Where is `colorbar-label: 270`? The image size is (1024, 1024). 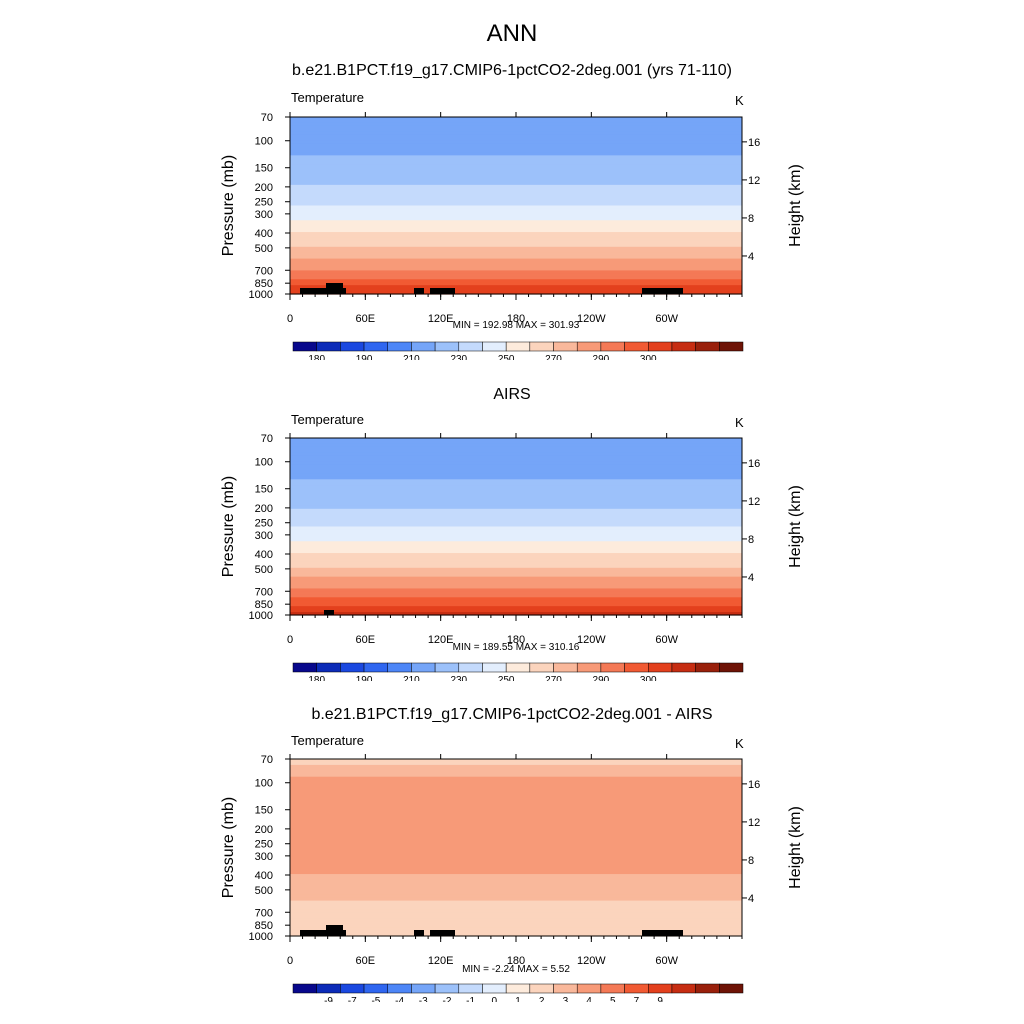
colorbar-label: 270 is located at coordinates (553, 678).